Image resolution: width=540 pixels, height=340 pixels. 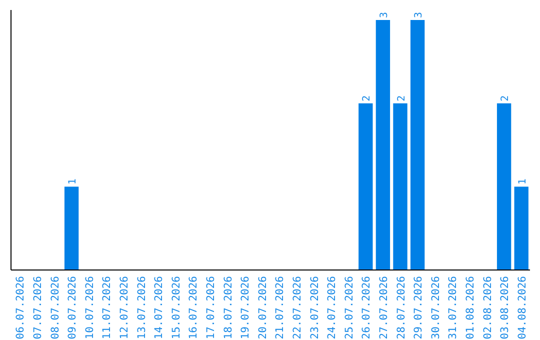 I want to click on x-tick-label: 24.07.2026, so click(x=332, y=308).